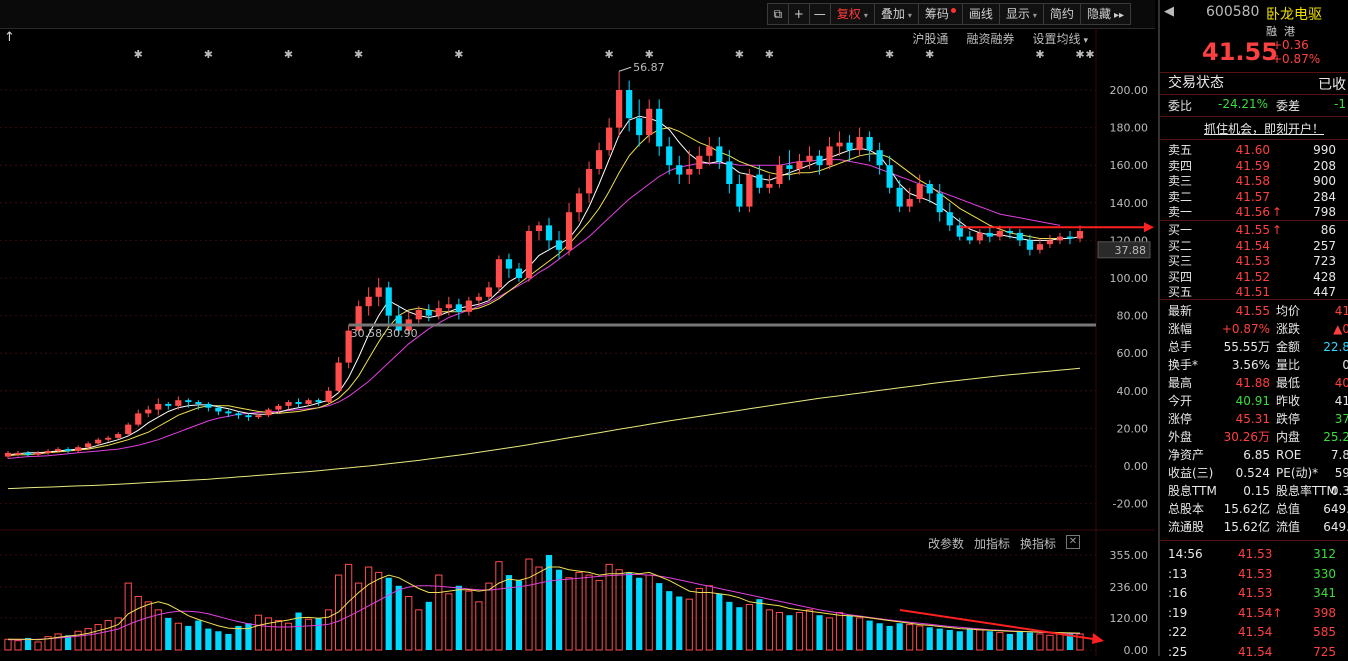 This screenshot has height=661, width=1348. What do you see at coordinates (1288, 437) in the screenshot?
I see `stat-label: 内盘` at bounding box center [1288, 437].